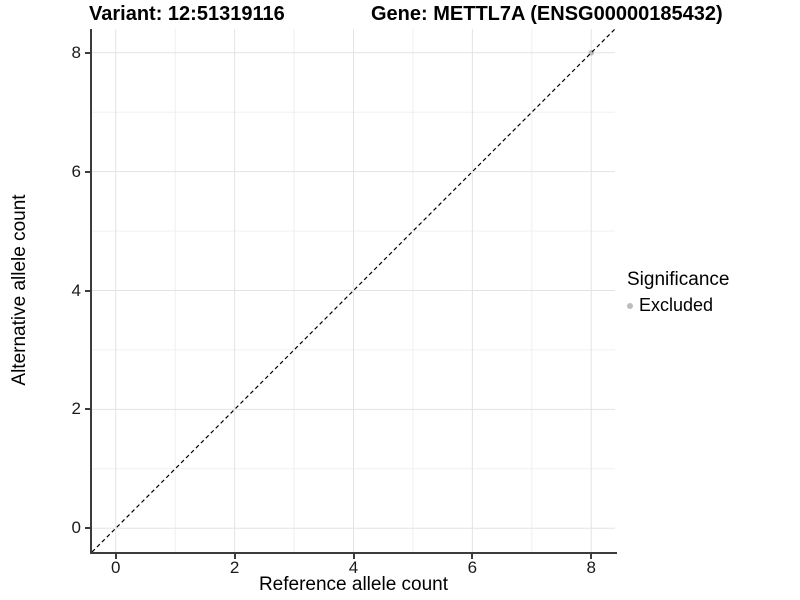 The height and width of the screenshot is (600, 800). What do you see at coordinates (91, 291) in the screenshot?
I see `y-axis-line` at bounding box center [91, 291].